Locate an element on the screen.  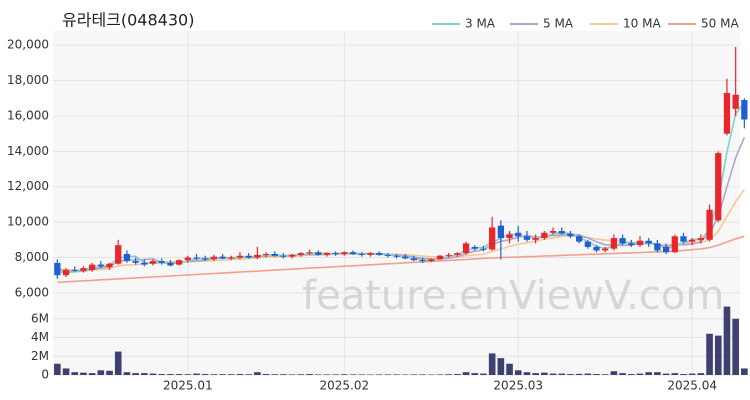
y-tick-label: 10,000 is located at coordinates (28, 222).